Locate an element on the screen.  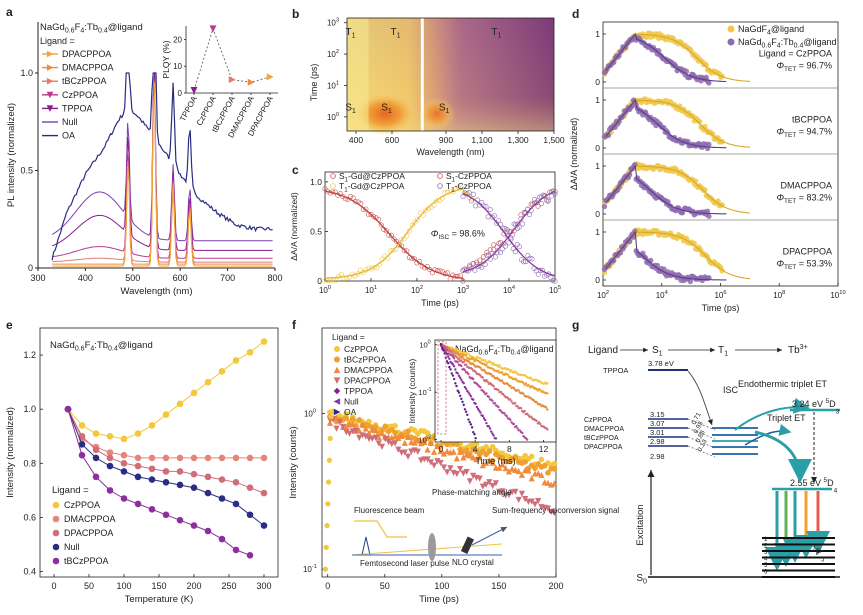
x-tick-label: 10³ is located at coordinates (463, 290).